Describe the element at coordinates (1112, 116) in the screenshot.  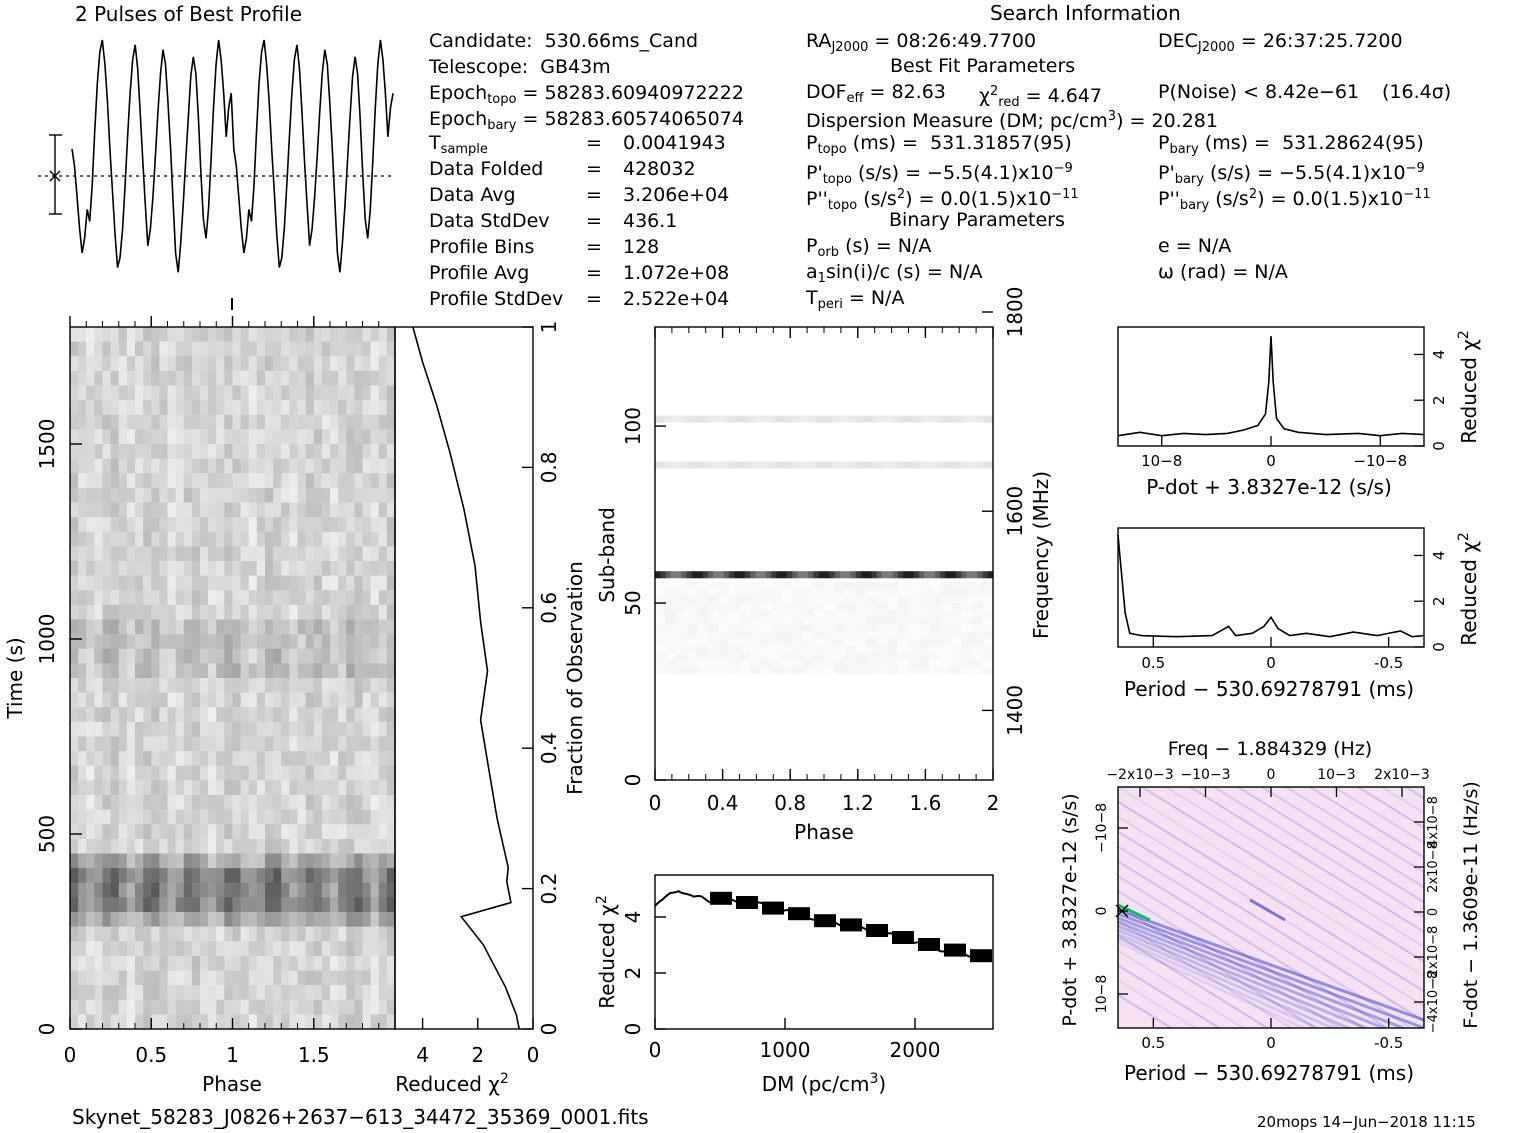
I see `dm-sup: 3` at that location.